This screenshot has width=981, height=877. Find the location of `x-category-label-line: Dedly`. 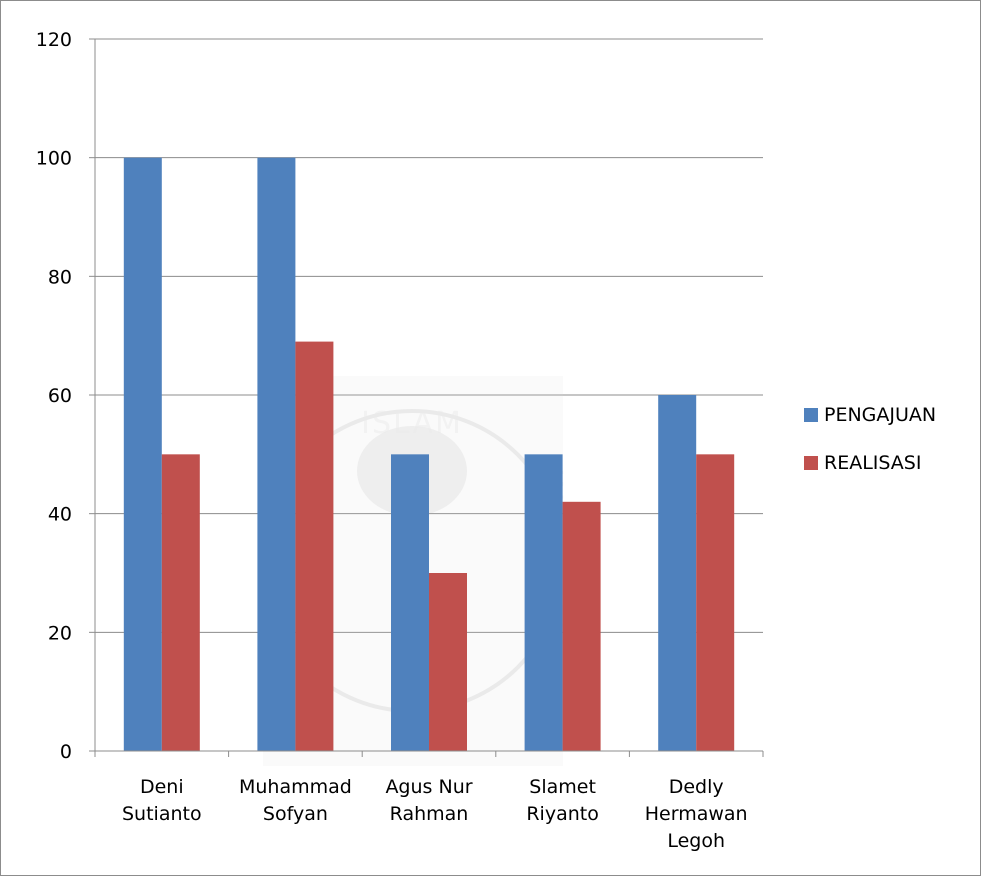

x-category-label-line: Dedly is located at coordinates (696, 787).